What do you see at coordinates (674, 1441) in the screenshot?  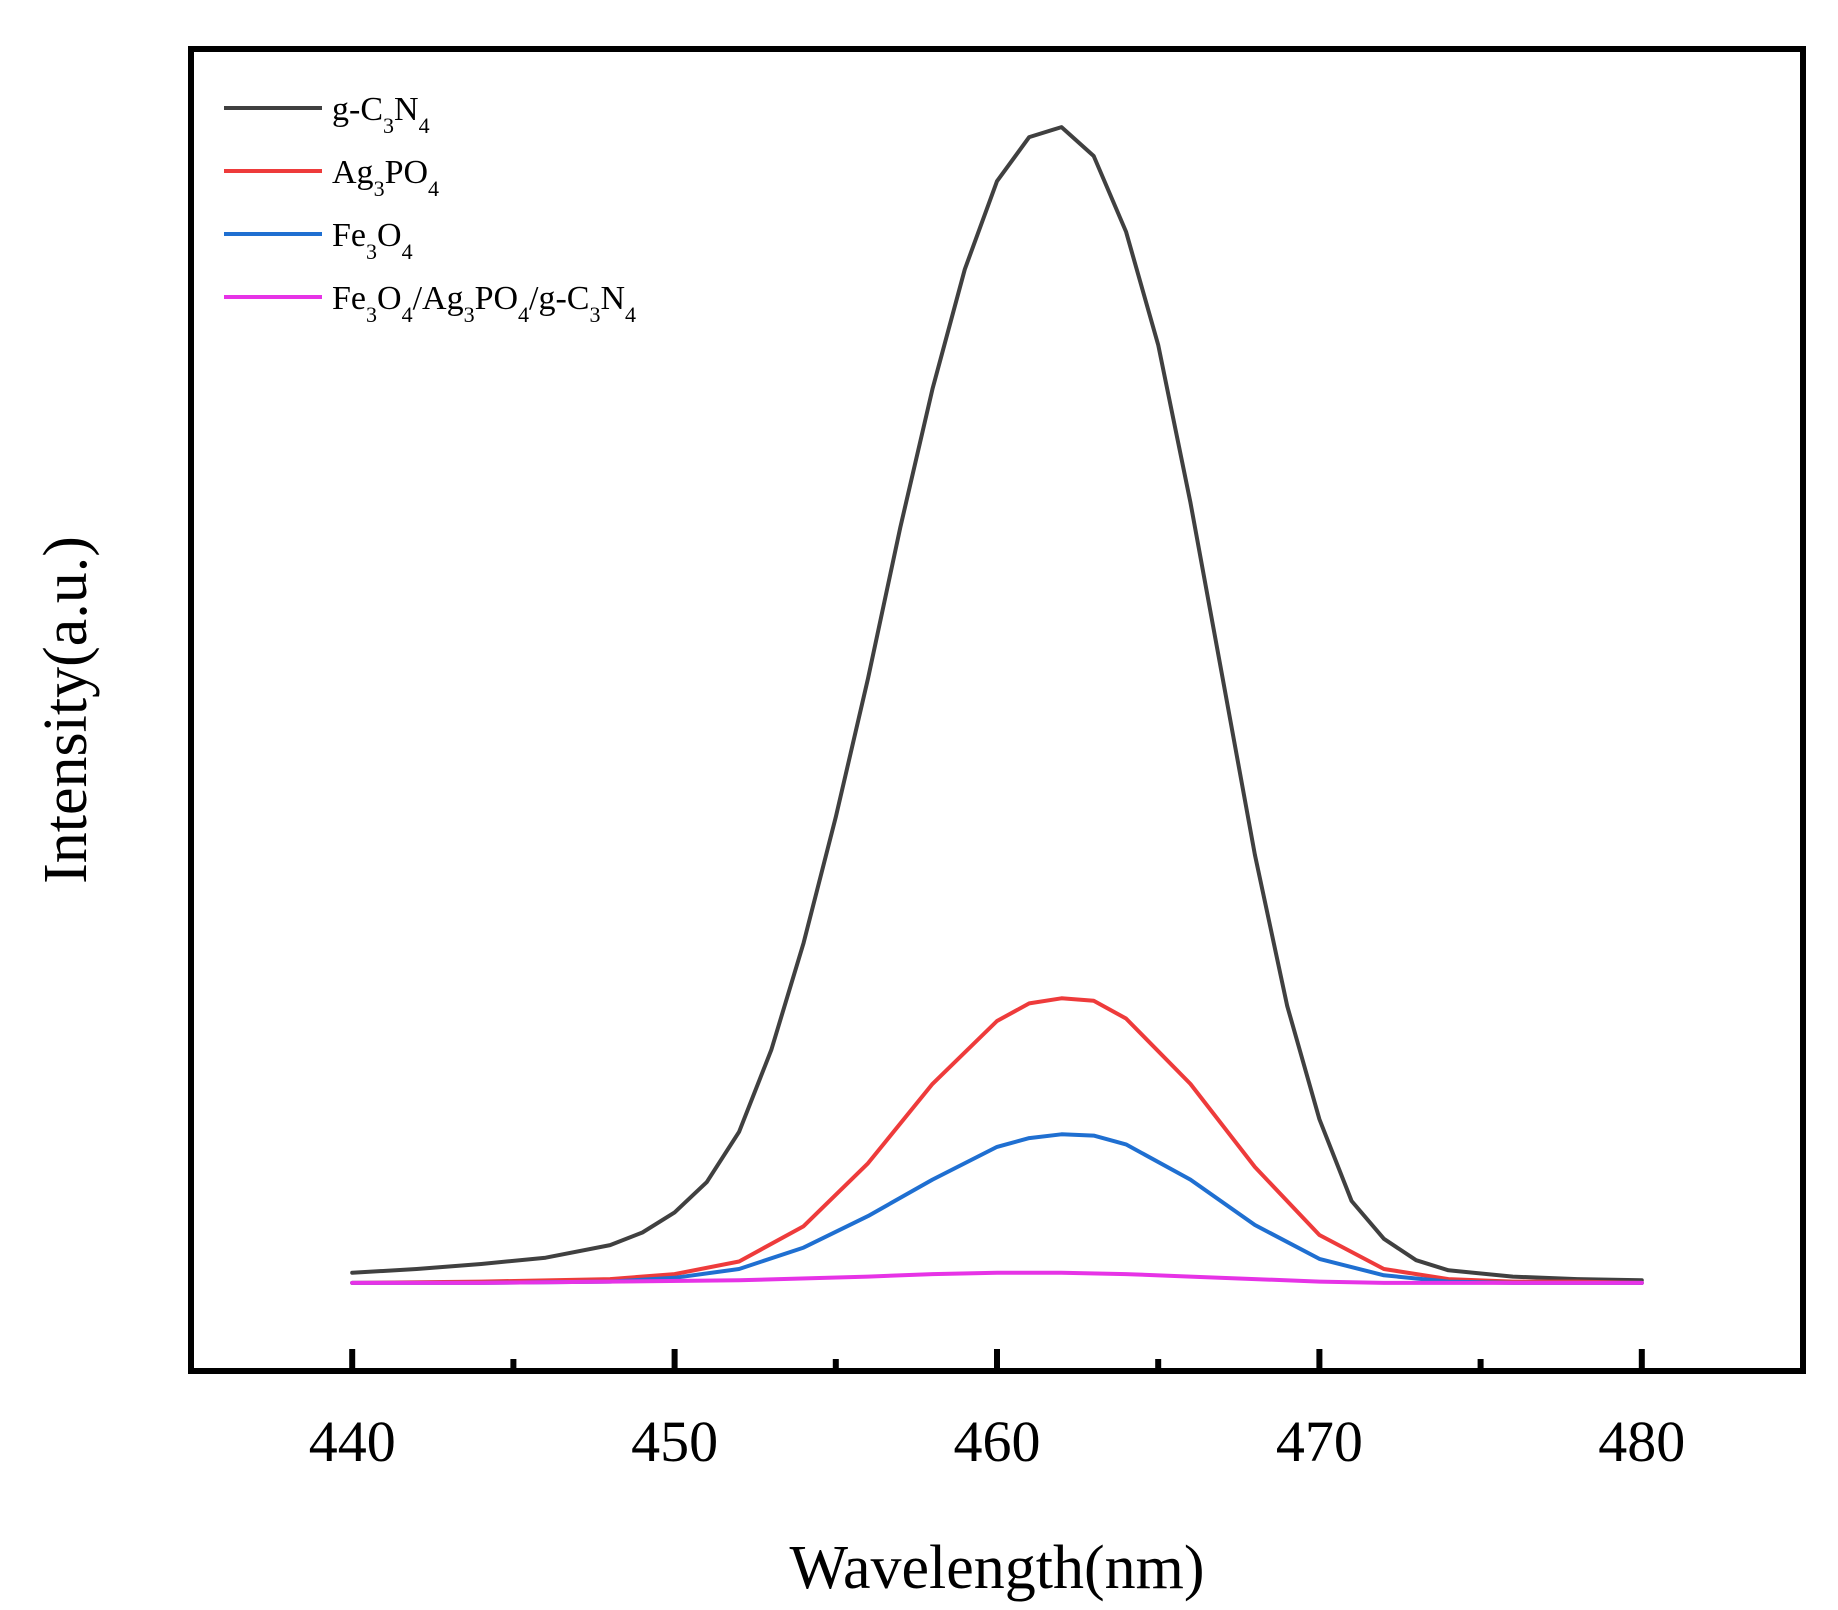 I see `x-tick-label: 450` at bounding box center [674, 1441].